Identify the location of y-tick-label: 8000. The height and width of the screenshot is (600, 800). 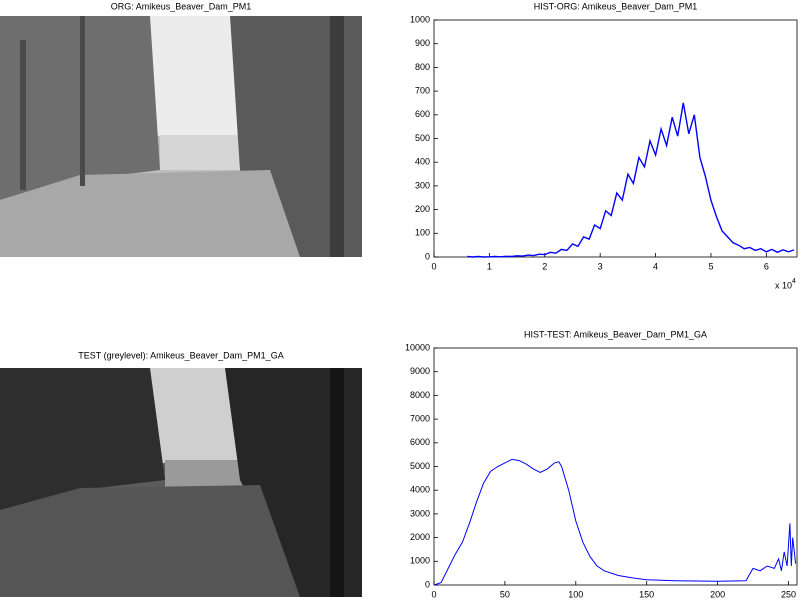
(420, 395).